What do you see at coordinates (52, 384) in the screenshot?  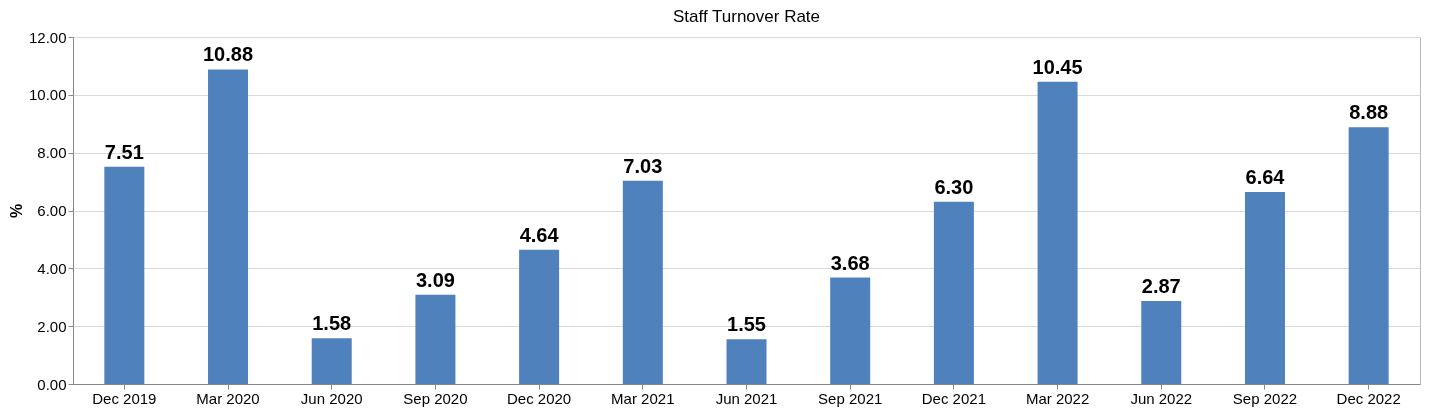 I see `y-tick-label: 0.00` at bounding box center [52, 384].